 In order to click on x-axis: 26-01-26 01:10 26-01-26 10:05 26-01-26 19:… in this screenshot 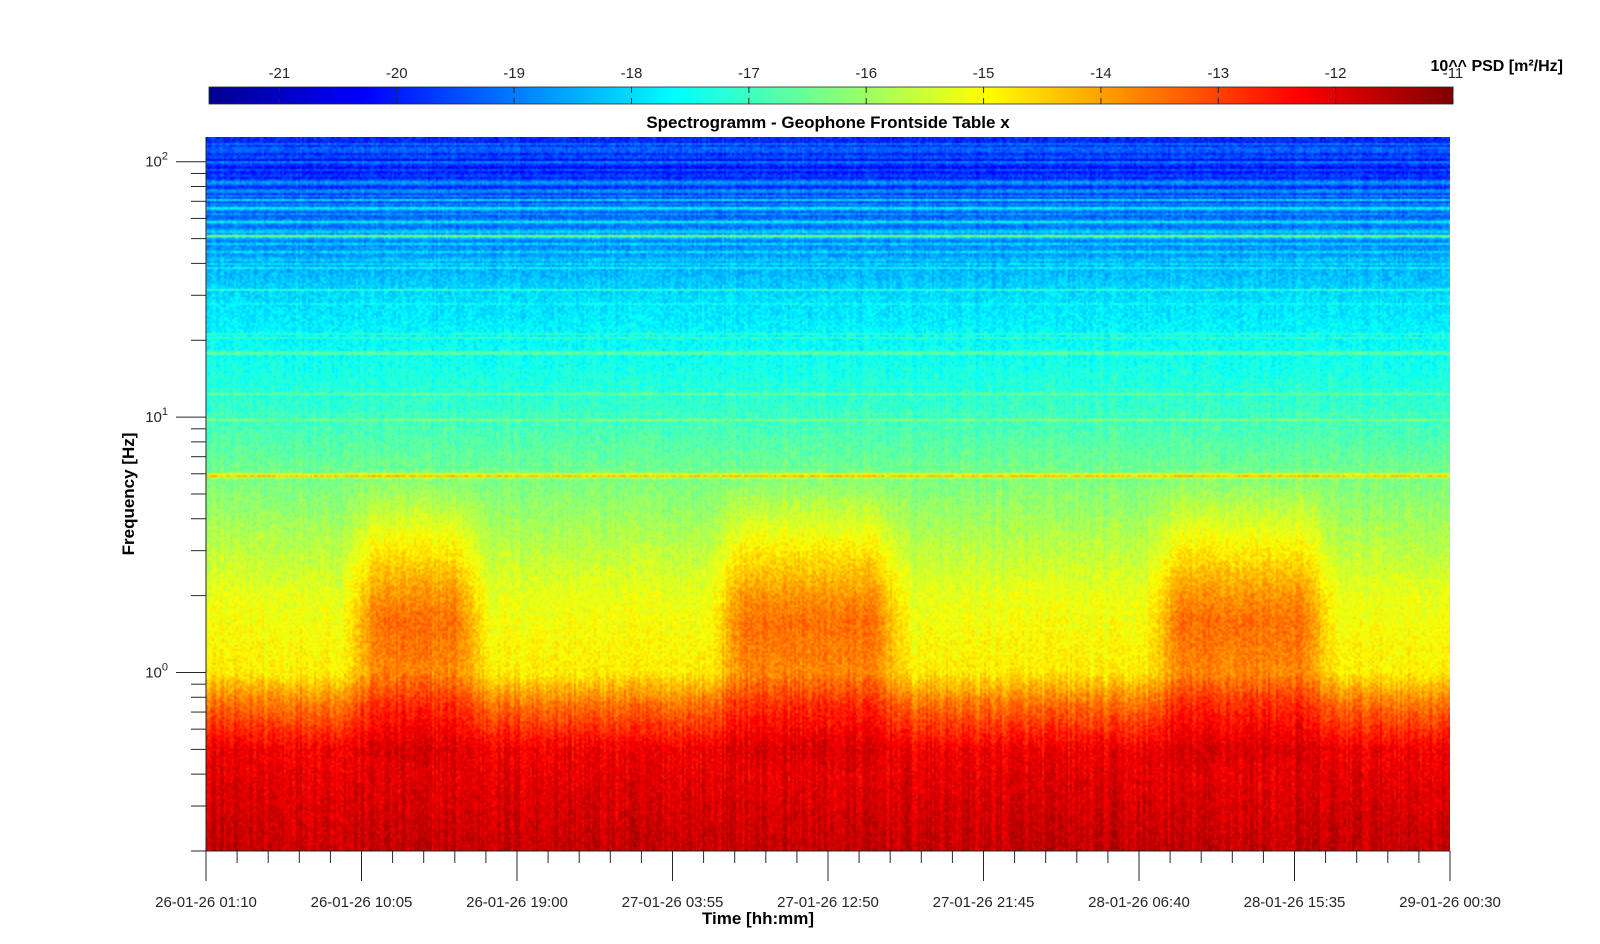, I will do `click(828, 889)`.